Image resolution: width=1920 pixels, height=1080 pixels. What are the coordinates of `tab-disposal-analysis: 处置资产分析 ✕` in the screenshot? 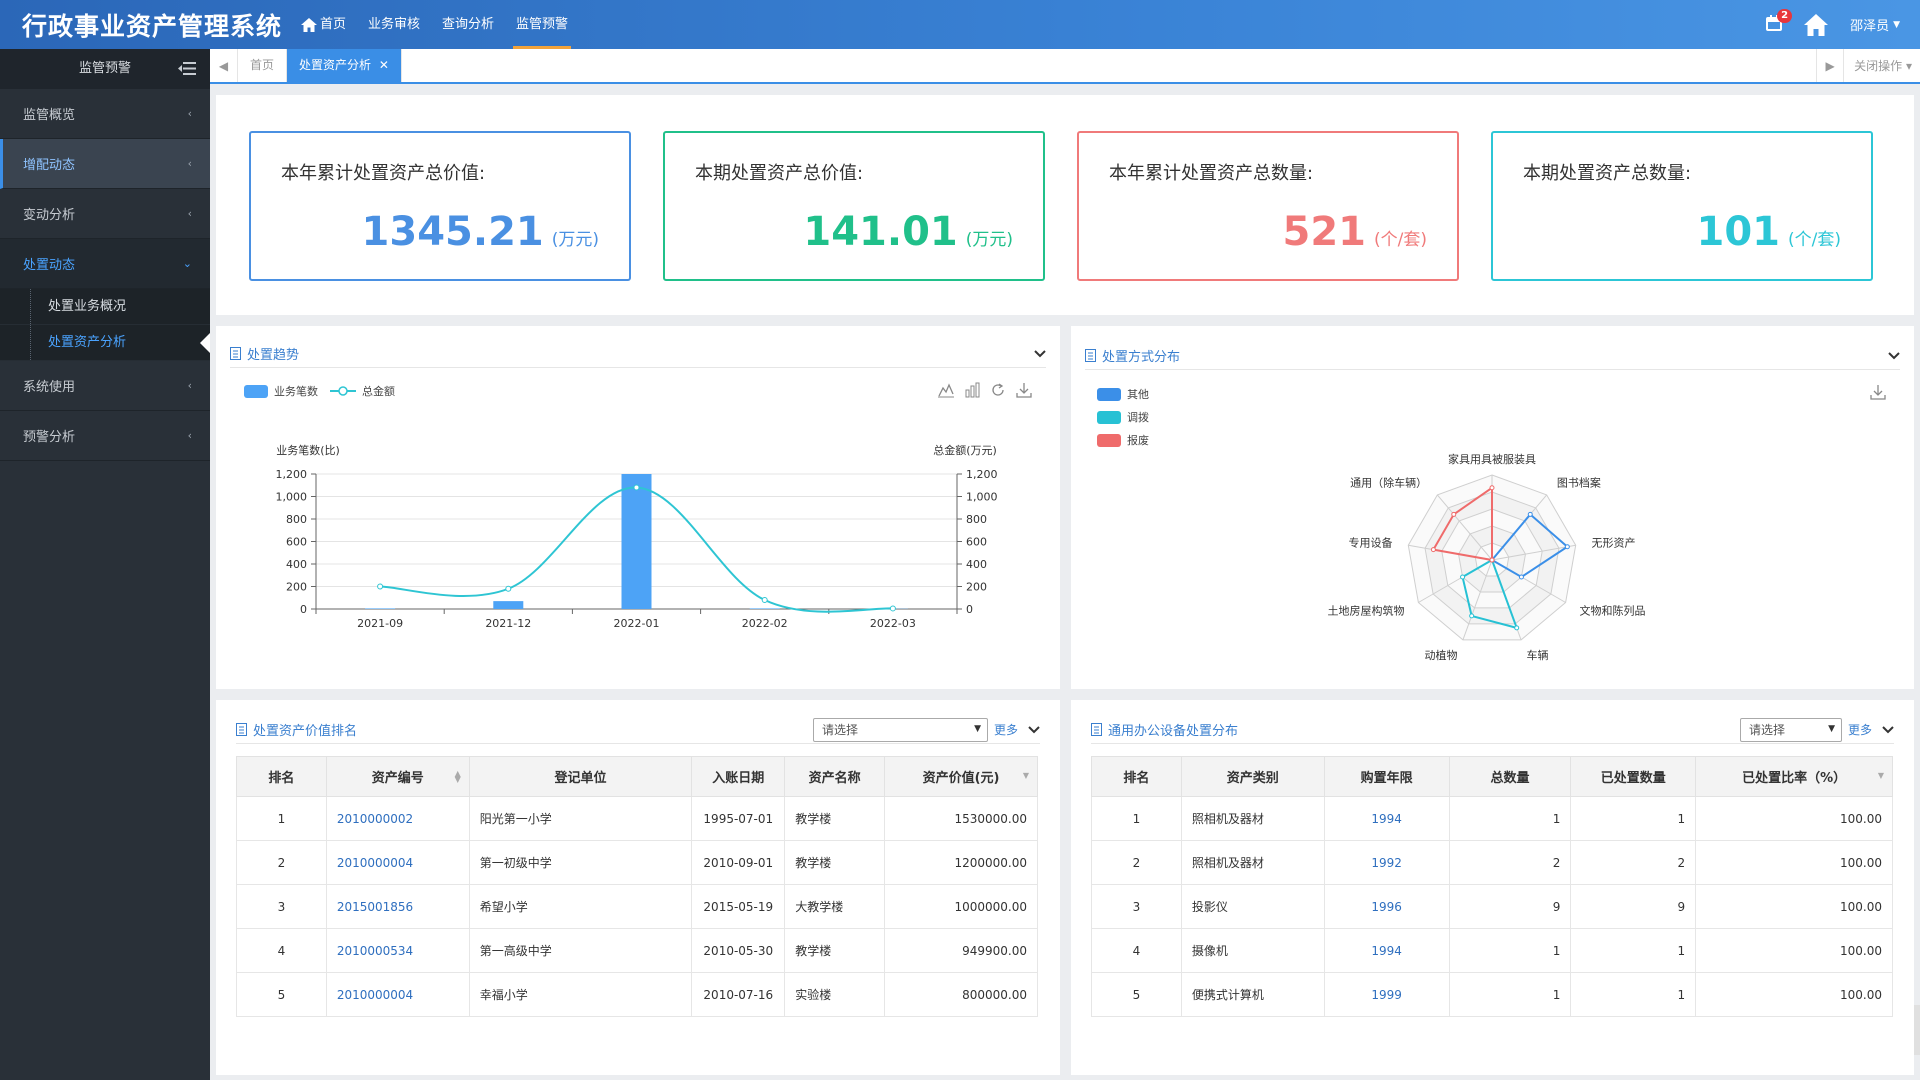 It's located at (344, 65).